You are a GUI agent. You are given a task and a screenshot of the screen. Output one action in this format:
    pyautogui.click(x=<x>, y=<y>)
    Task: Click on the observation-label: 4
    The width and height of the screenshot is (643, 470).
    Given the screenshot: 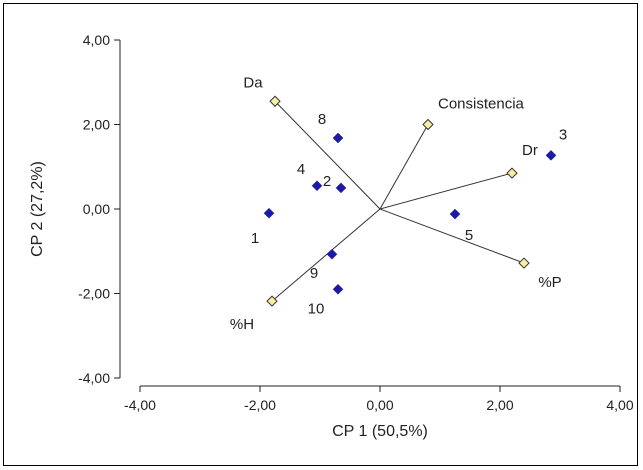 What is the action you would take?
    pyautogui.click(x=301, y=169)
    